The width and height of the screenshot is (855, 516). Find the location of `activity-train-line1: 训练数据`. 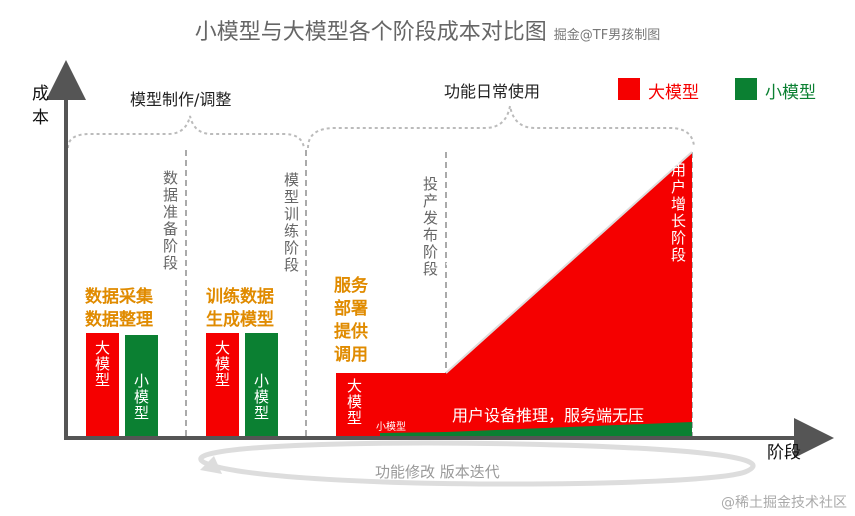

activity-train-line1: 训练数据 is located at coordinates (240, 297).